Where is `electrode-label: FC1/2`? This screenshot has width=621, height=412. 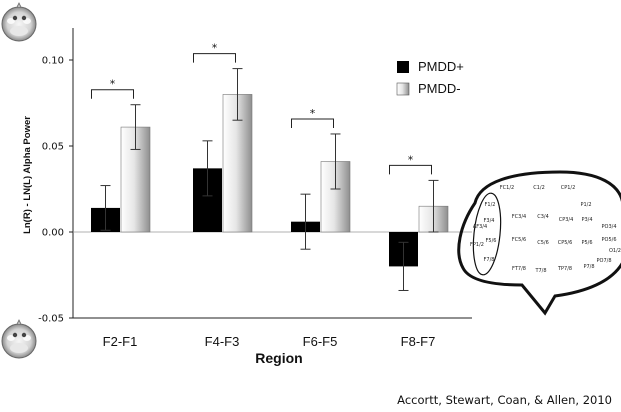
electrode-label: FC1/2 is located at coordinates (507, 188).